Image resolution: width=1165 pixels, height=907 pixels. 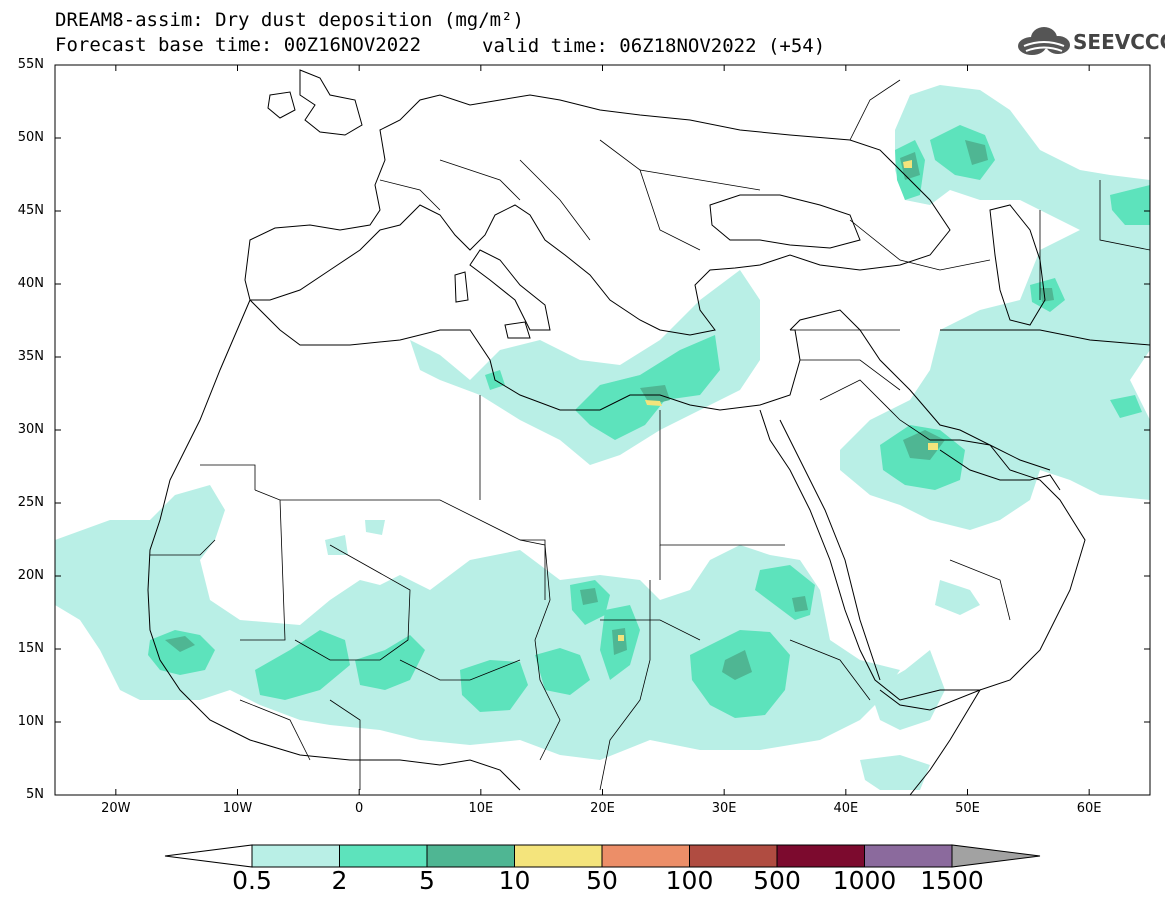 I want to click on colorbar-label: 10, so click(x=514, y=880).